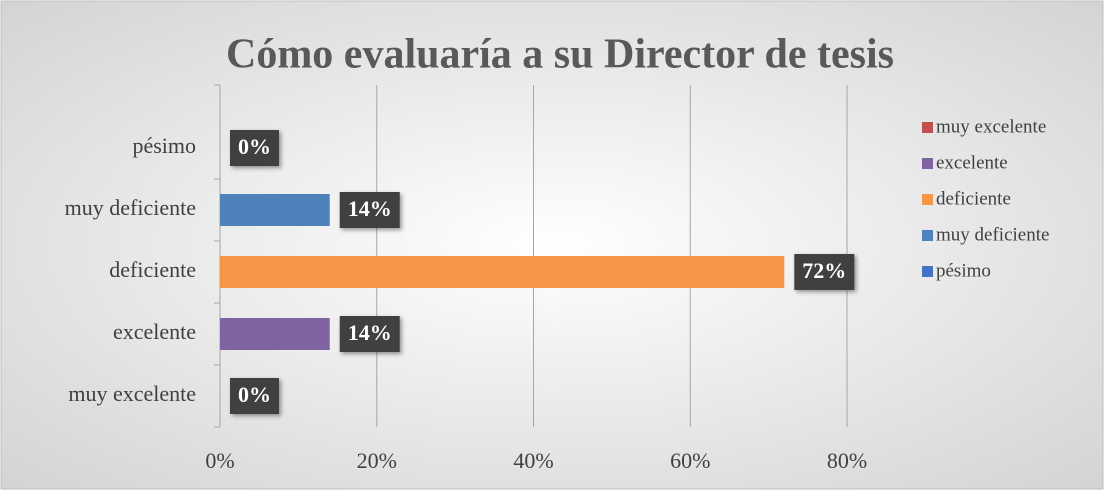 The width and height of the screenshot is (1104, 490). Describe the element at coordinates (219, 460) in the screenshot. I see `x-tick-label: 0%` at that location.